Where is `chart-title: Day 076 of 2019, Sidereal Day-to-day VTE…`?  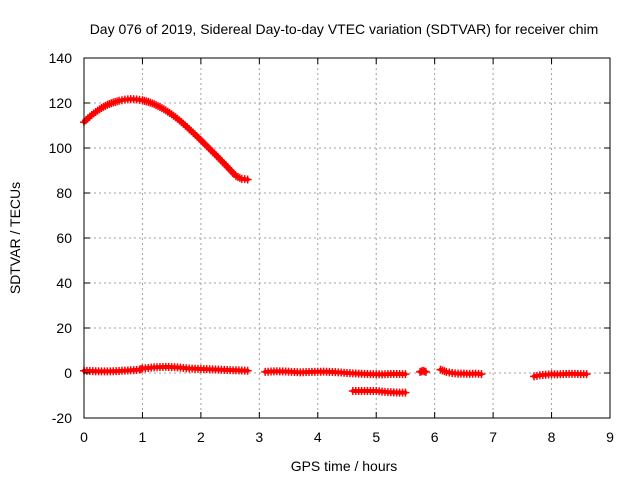 chart-title: Day 076 of 2019, Sidereal Day-to-day VTE… is located at coordinates (344, 29).